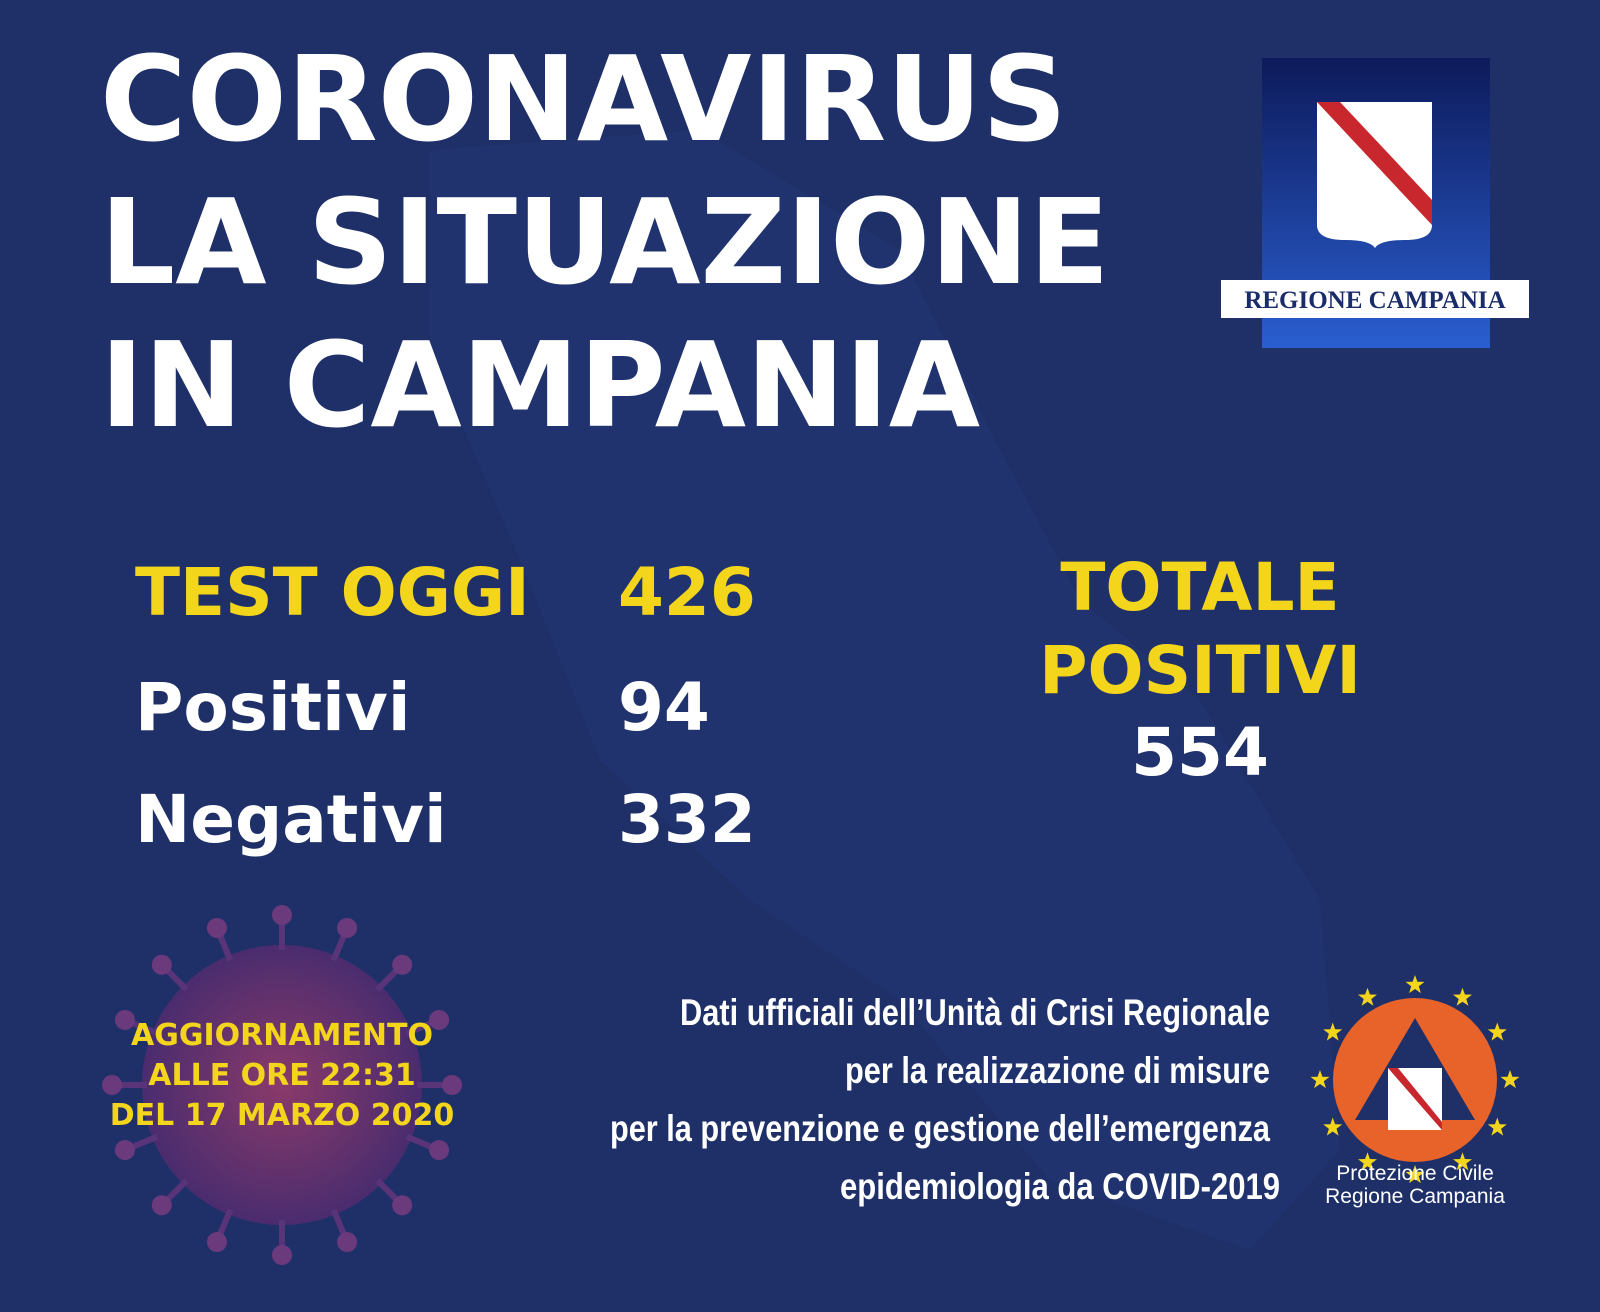 This screenshot has height=1312, width=1600. I want to click on total-label: TOTALE, so click(1199, 587).